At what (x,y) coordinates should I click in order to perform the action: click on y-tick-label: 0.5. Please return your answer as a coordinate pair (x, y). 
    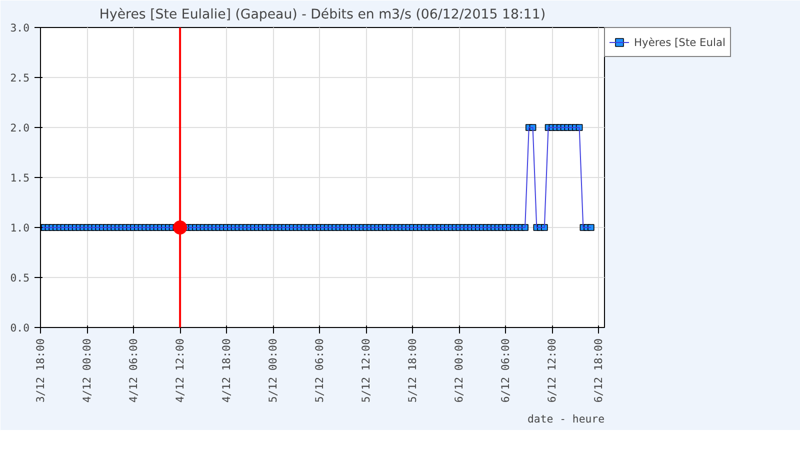
    Looking at the image, I should click on (20, 278).